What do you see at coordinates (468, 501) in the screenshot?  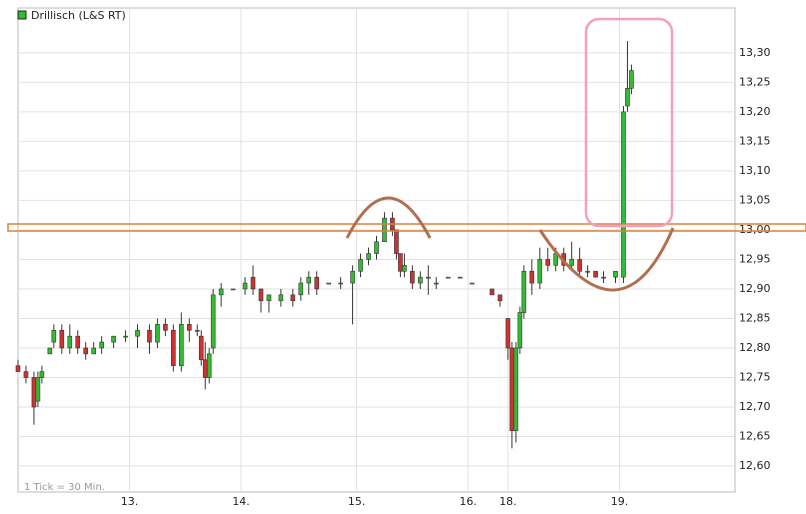 I see `x-tick-label: 16.` at bounding box center [468, 501].